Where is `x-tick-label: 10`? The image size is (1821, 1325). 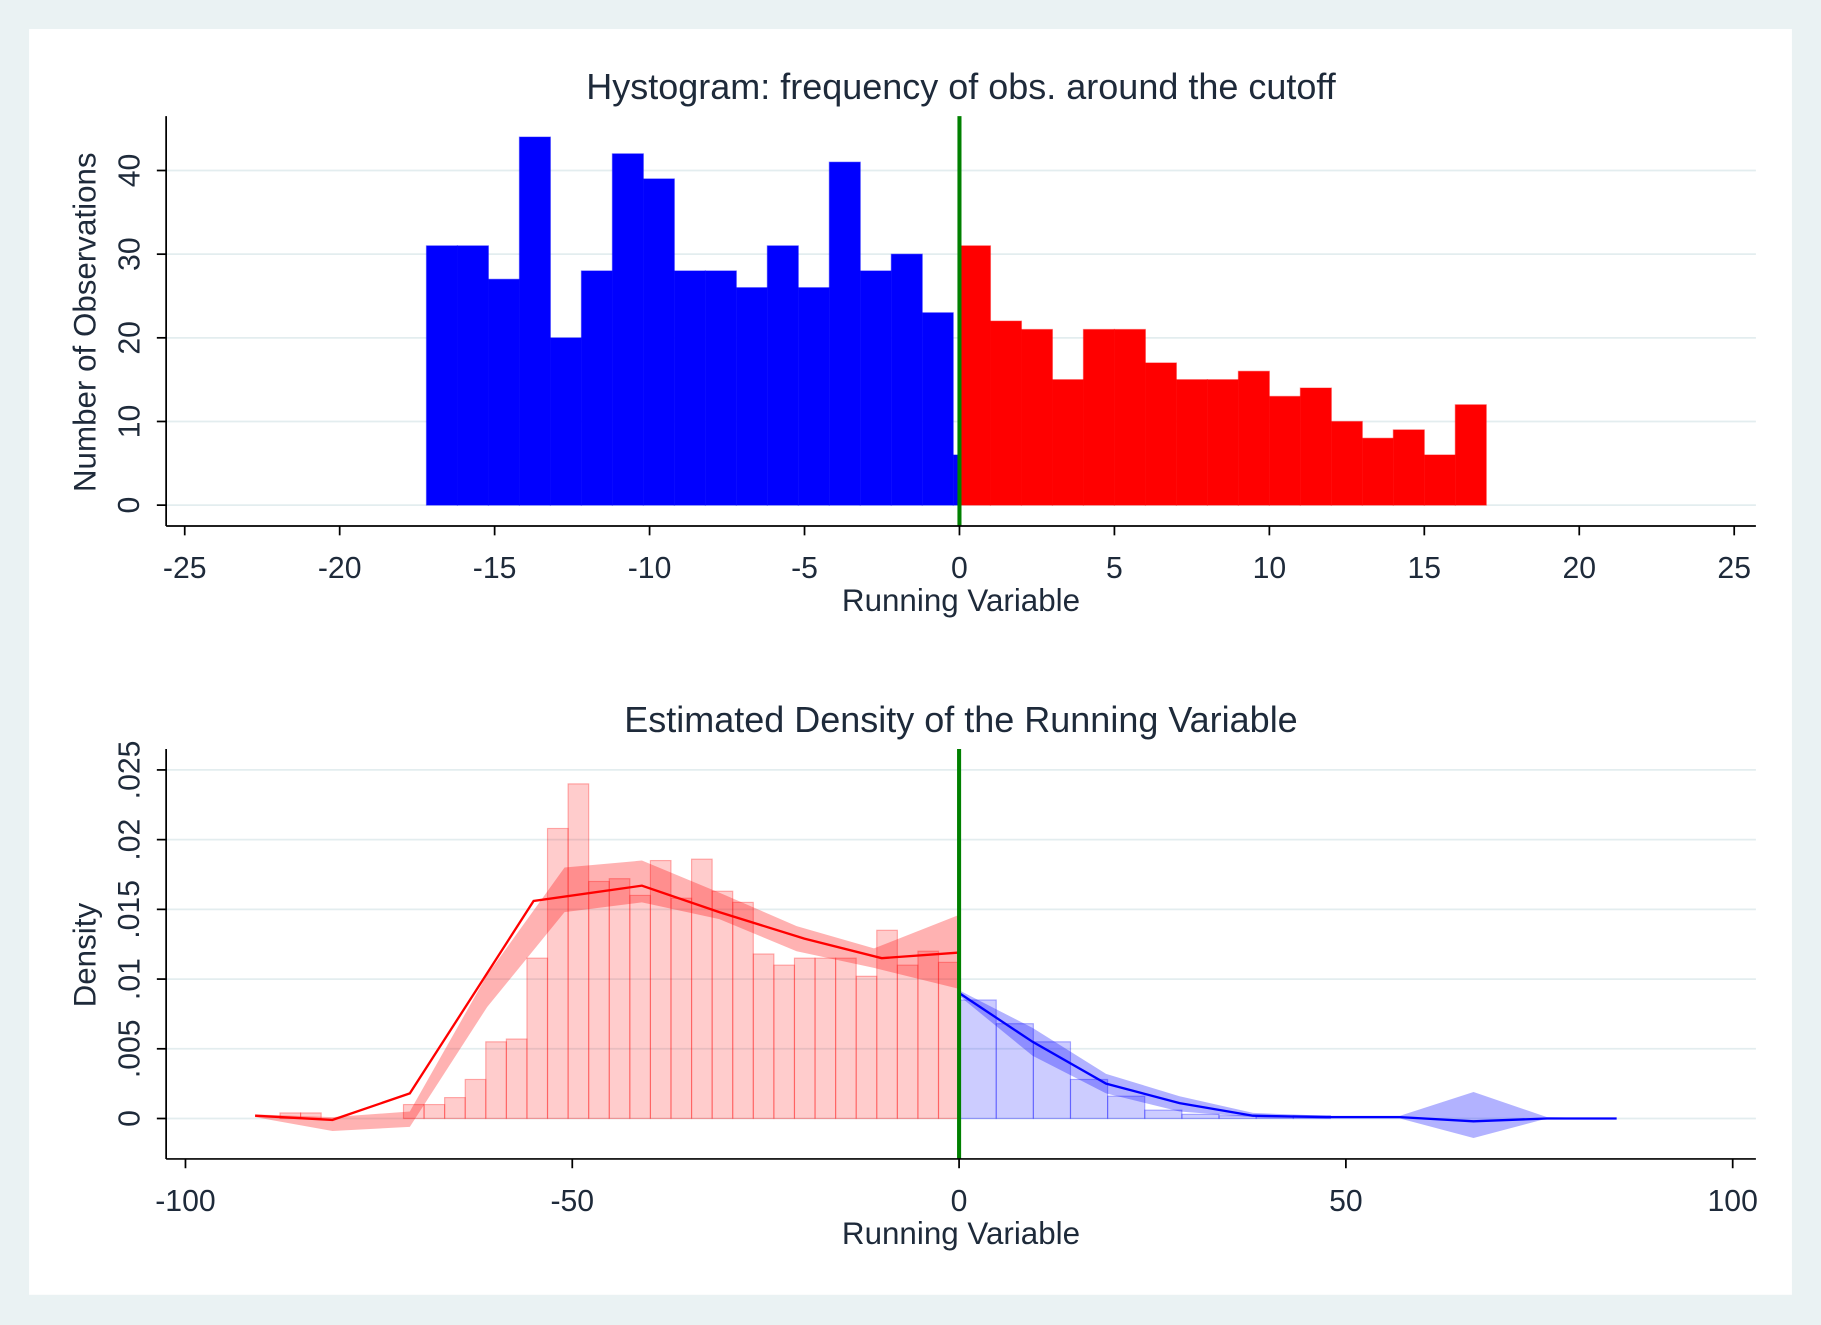 x-tick-label: 10 is located at coordinates (1270, 568).